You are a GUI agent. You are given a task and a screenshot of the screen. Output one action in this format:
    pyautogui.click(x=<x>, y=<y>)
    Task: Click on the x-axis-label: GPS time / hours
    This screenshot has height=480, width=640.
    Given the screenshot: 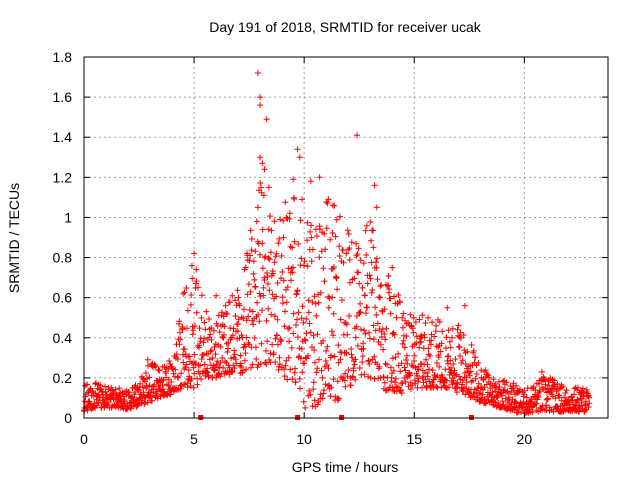 What is the action you would take?
    pyautogui.click(x=345, y=467)
    